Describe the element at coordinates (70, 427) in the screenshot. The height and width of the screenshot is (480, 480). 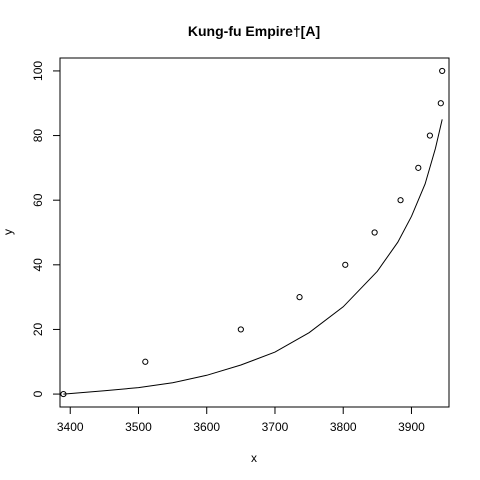
I see `x-tick-label: 3400` at that location.